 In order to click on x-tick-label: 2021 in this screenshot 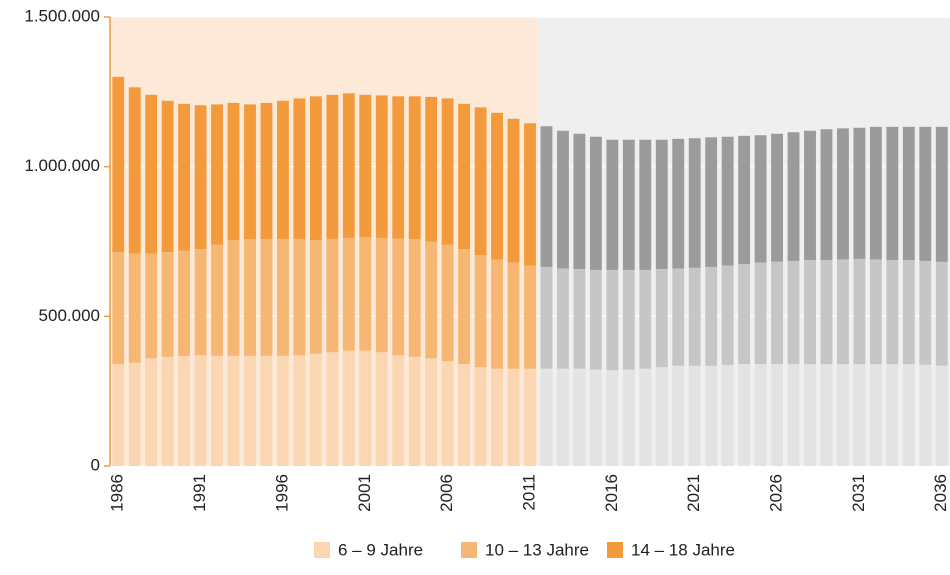, I will do `click(693, 493)`.